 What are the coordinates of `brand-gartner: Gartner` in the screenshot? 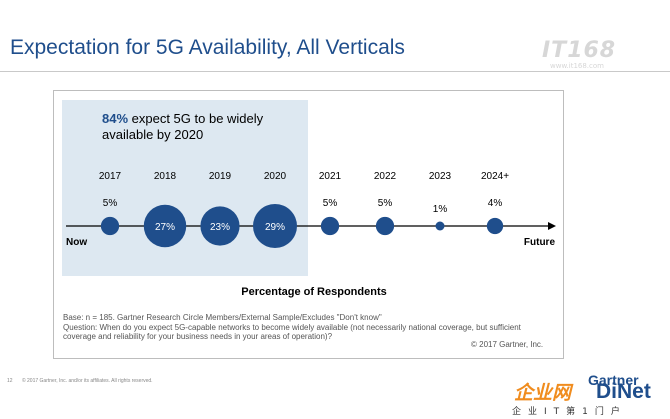 It's located at (613, 380).